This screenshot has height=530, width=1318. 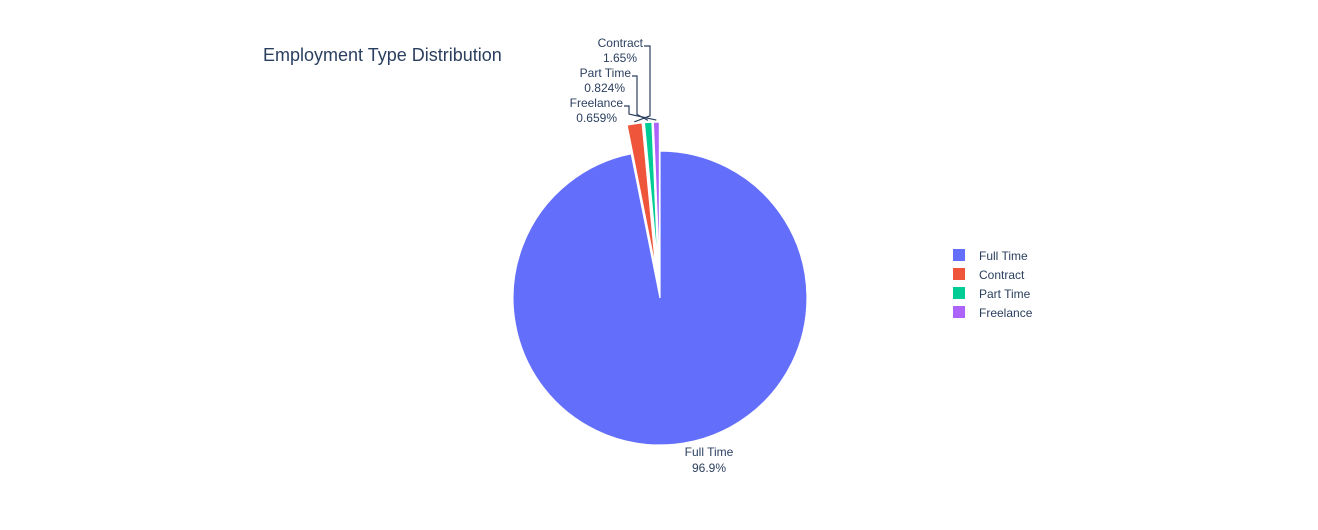 I want to click on leader-line-freelance, so click(x=640, y=113).